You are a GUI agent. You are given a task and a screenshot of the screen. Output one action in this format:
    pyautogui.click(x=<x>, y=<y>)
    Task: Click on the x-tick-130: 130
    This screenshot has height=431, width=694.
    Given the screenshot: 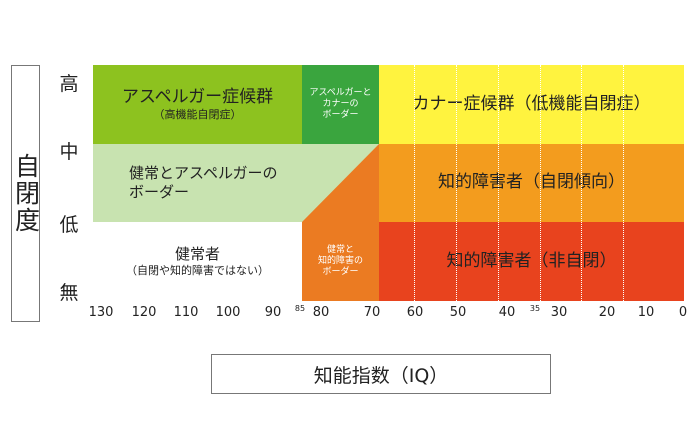 What is the action you would take?
    pyautogui.click(x=101, y=312)
    